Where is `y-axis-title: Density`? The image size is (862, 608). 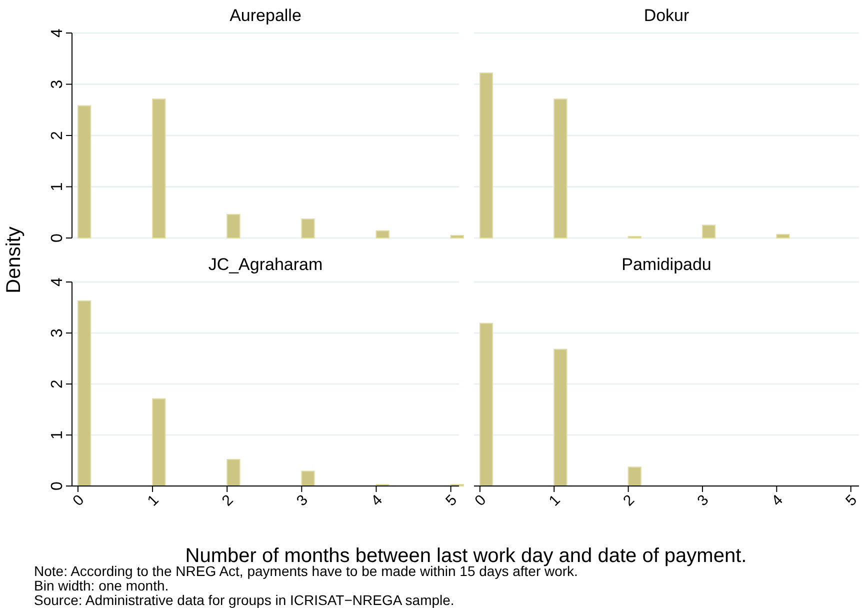 y-axis-title: Density is located at coordinates (14, 260).